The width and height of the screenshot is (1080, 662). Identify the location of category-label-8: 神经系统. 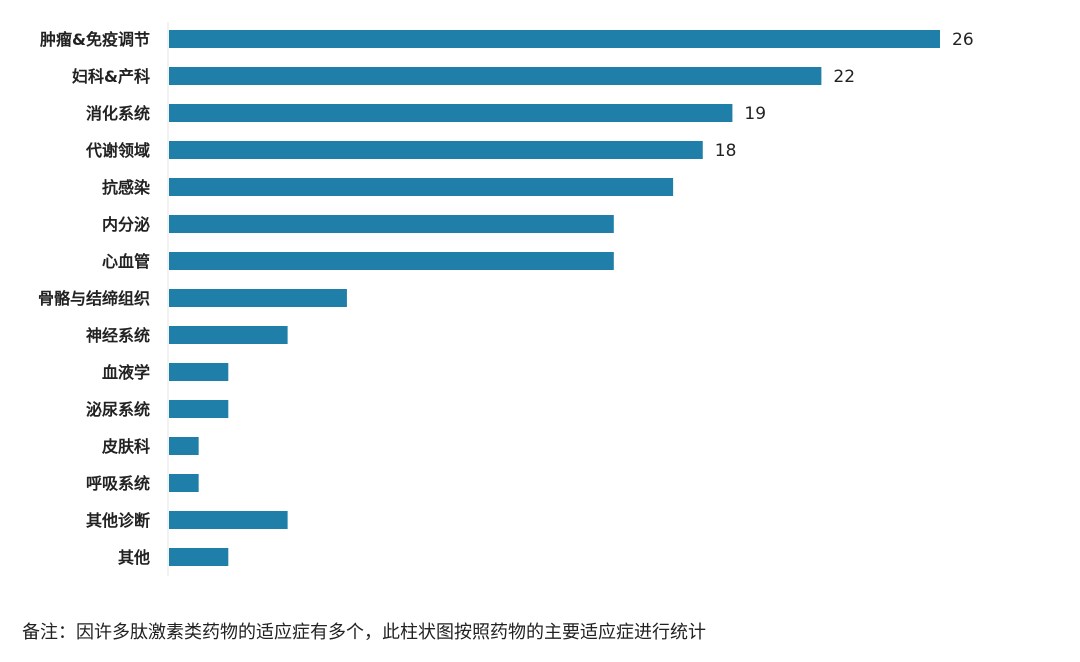
(118, 335).